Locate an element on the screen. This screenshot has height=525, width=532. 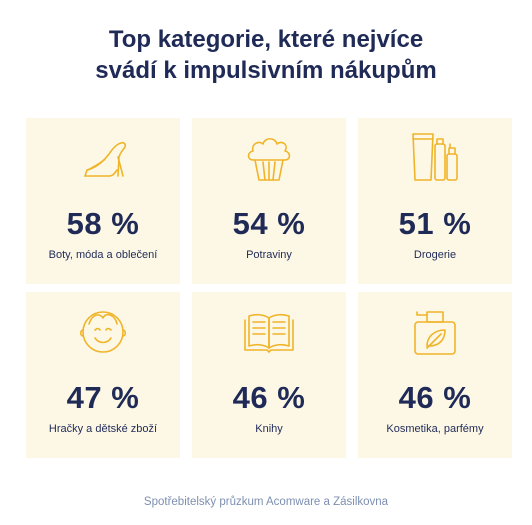
child-face-icon is located at coordinates (103, 332).